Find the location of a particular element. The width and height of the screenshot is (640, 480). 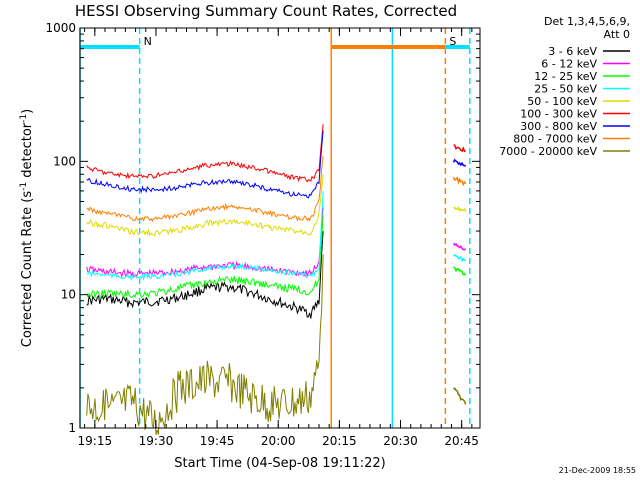

legend-entry-label: 100 - 300 keV is located at coordinates (558, 114).